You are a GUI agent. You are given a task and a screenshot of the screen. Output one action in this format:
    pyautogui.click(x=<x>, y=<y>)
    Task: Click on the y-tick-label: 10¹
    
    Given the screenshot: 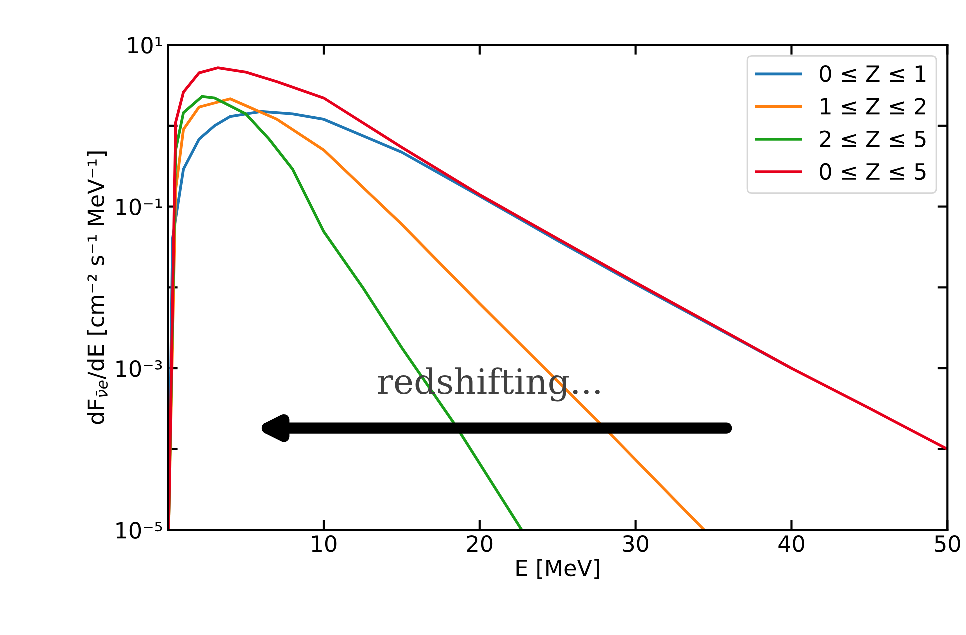 What is the action you would take?
    pyautogui.click(x=145, y=45)
    